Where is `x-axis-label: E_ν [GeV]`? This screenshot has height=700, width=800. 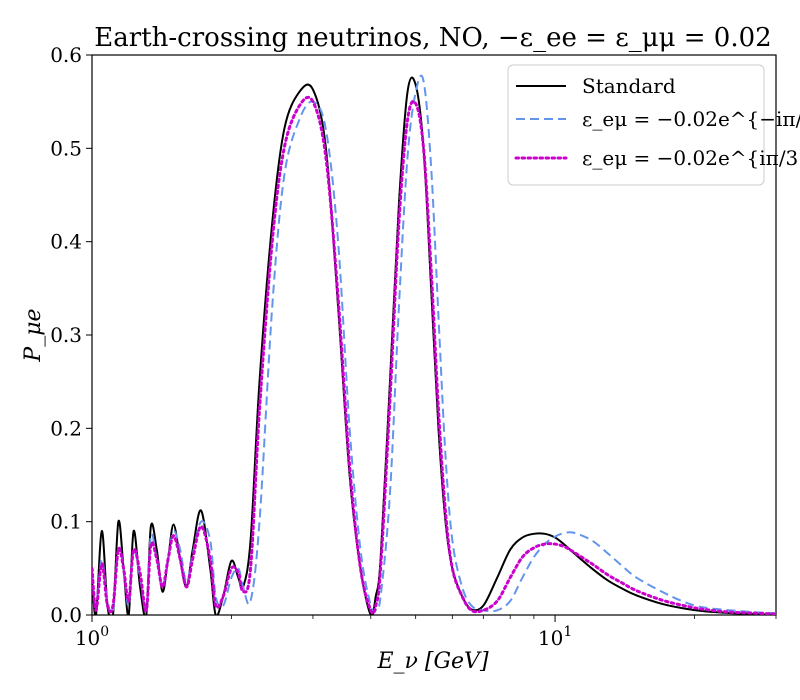
x-axis-label: E_ν [GeV] is located at coordinates (432, 661).